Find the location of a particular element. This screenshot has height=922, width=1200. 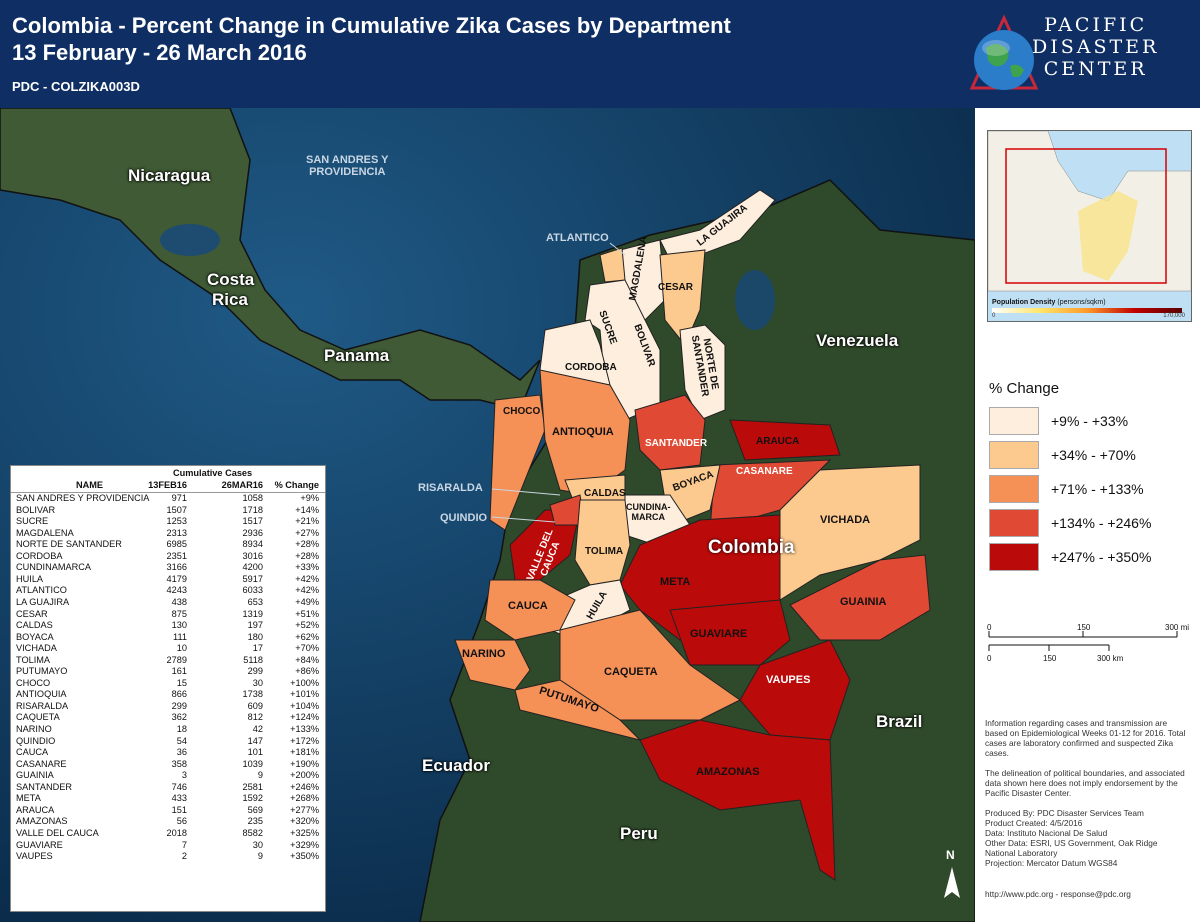

label-cauca: CAUCA is located at coordinates (528, 606).